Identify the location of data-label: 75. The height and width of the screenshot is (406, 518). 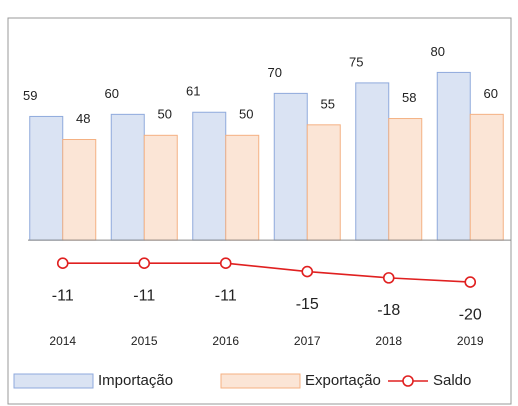
(356, 61).